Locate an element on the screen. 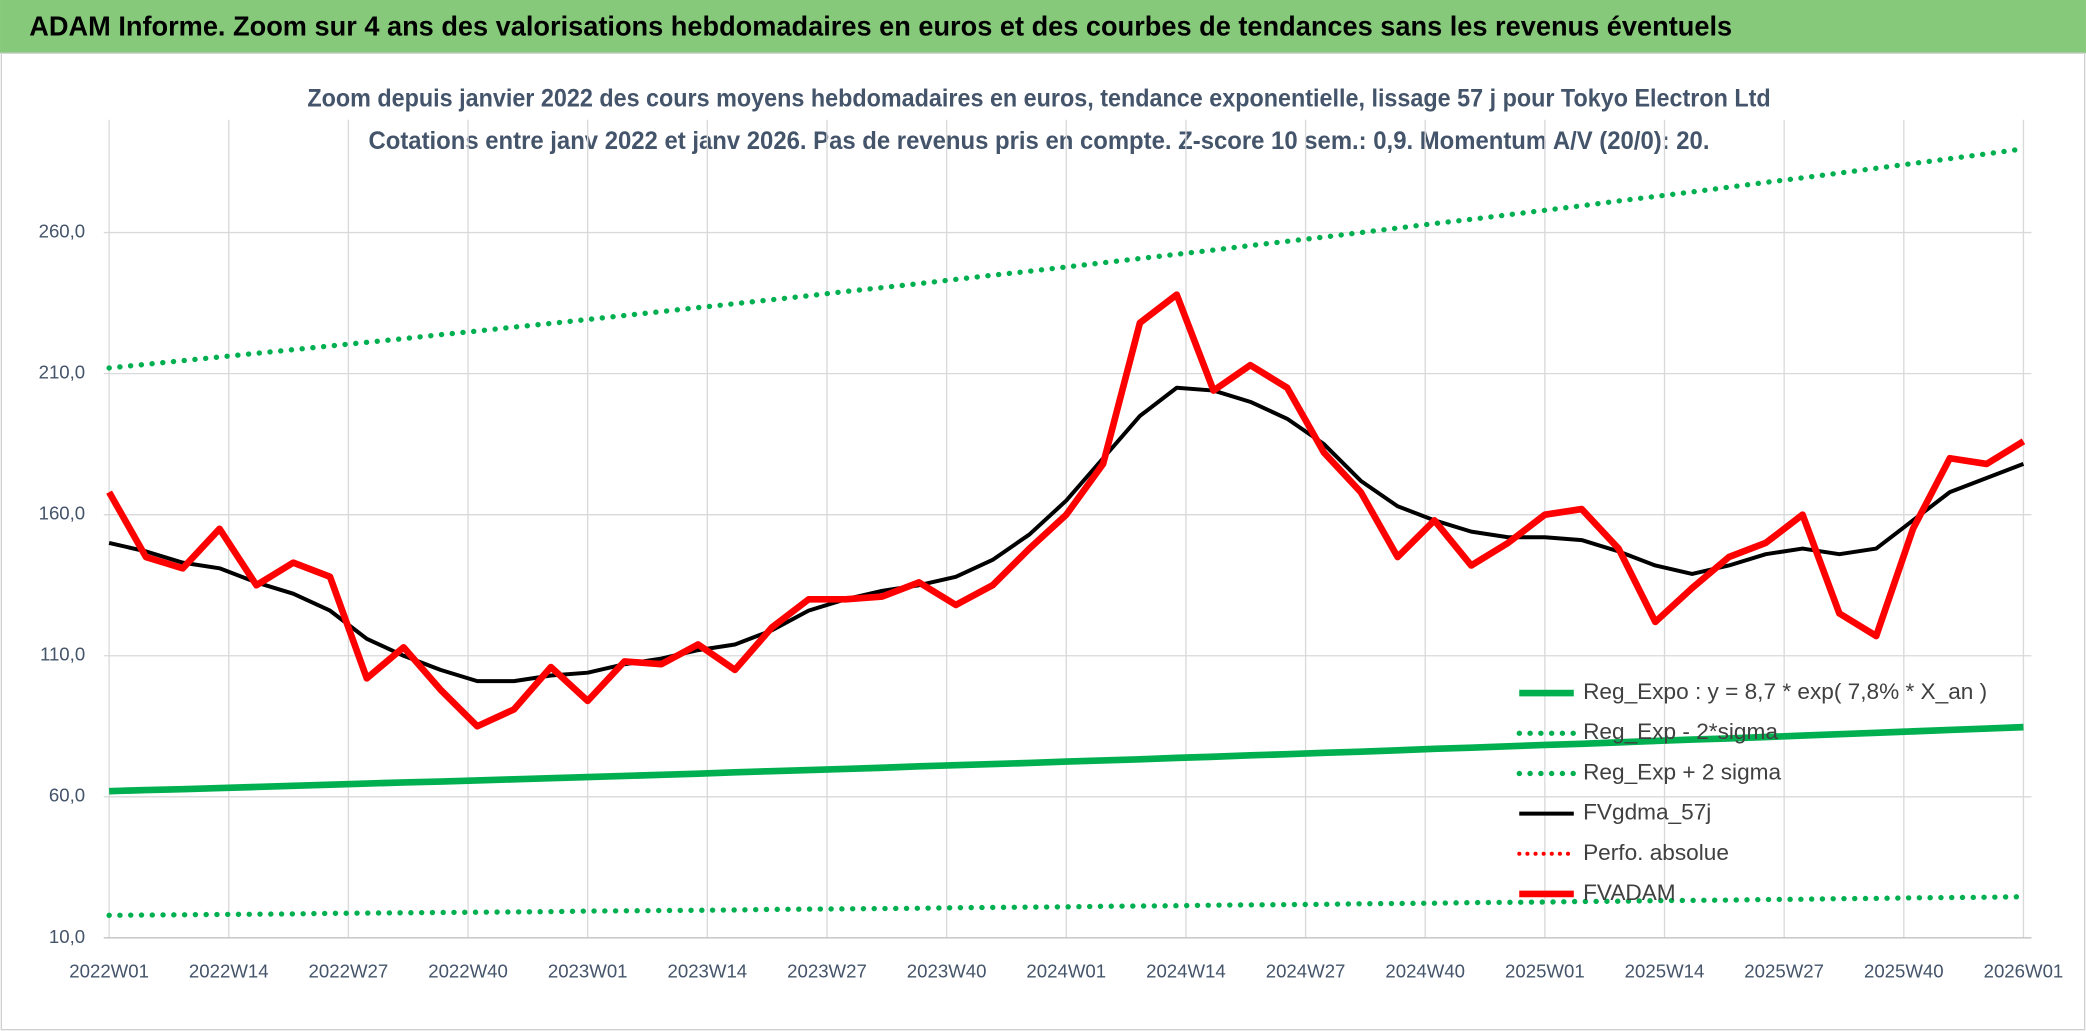 The image size is (2086, 1031). legend-label: Reg_Exp + 2 sigma is located at coordinates (1682, 771).